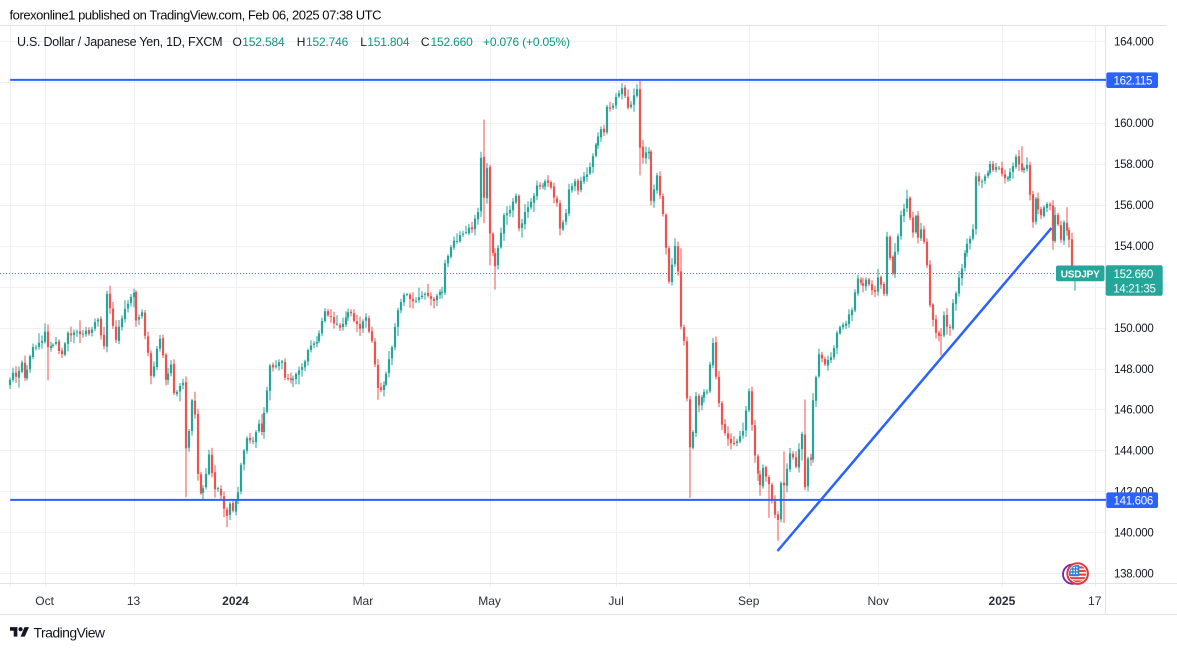 The image size is (1177, 650). Describe the element at coordinates (1133, 533) in the screenshot. I see `svg-text: 140.000` at that location.